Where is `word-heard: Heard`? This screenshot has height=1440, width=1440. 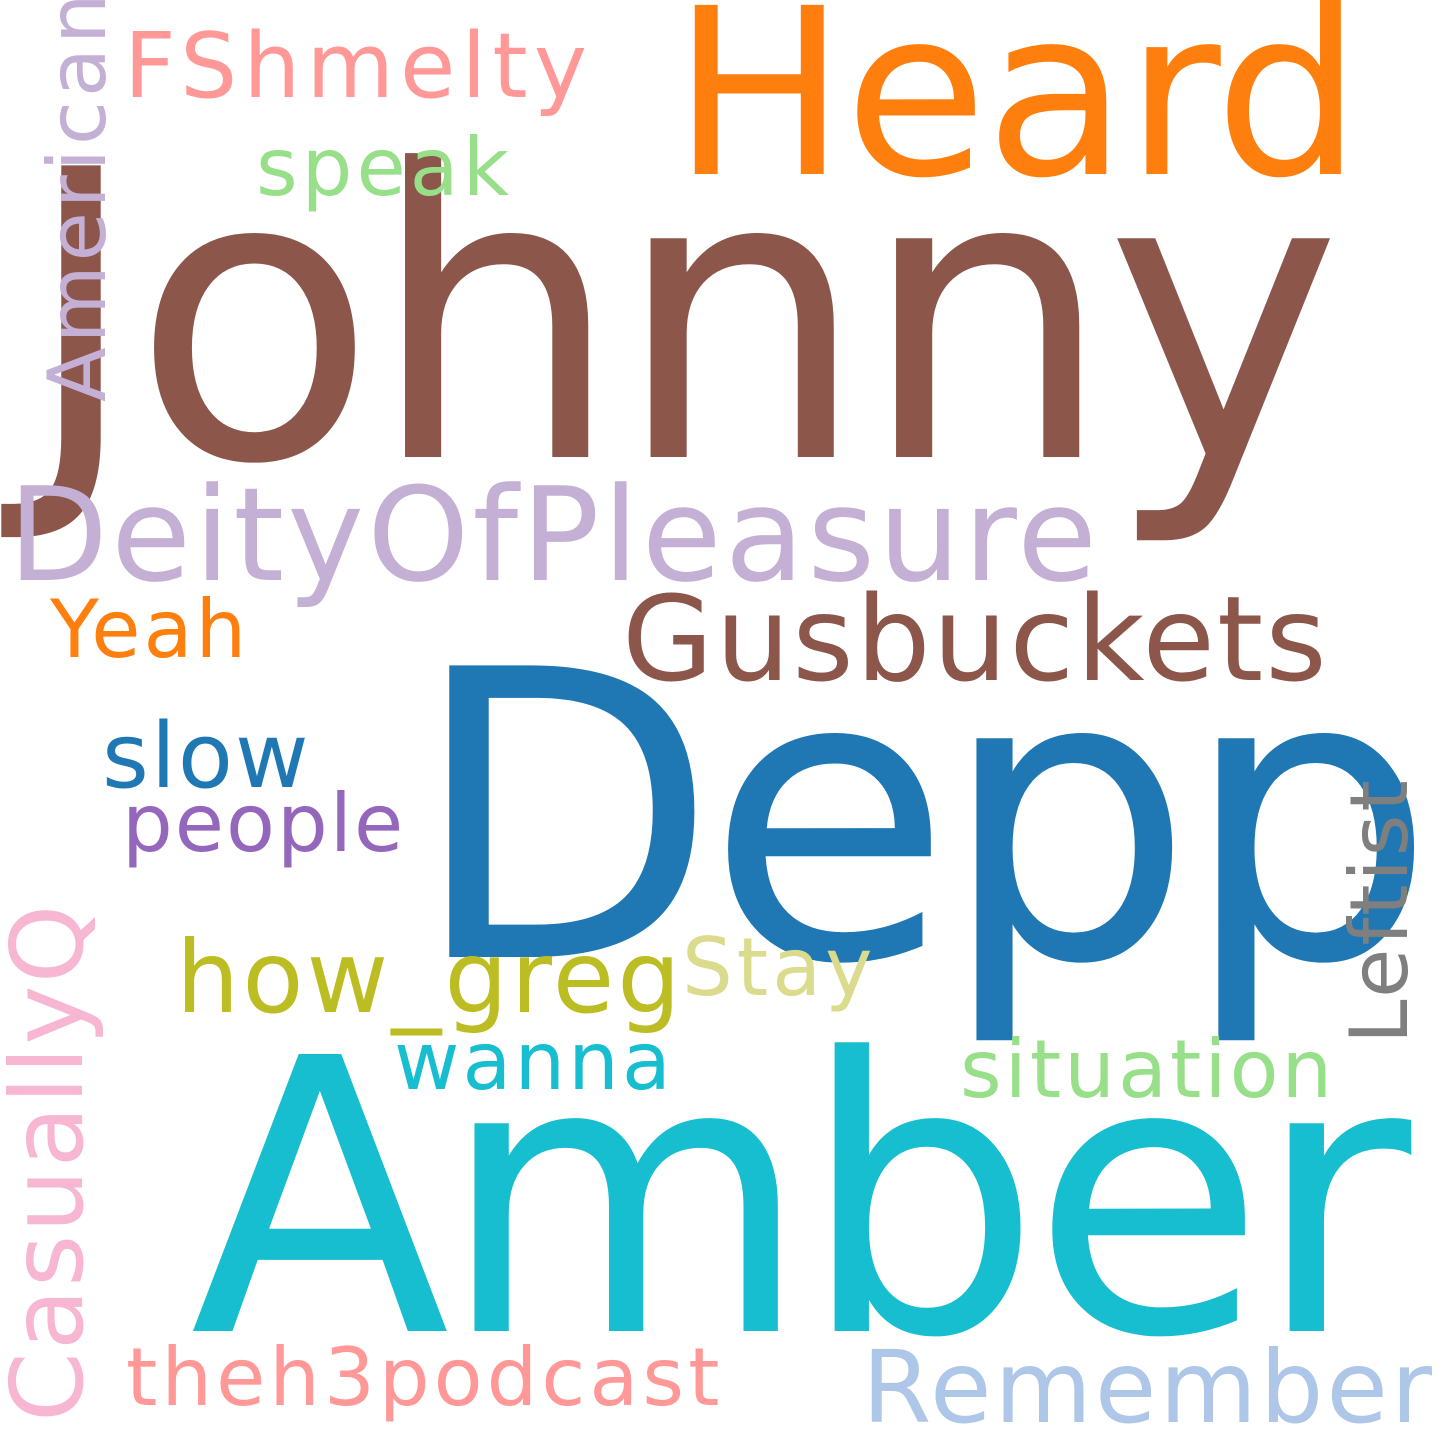 word-heard: Heard is located at coordinates (1017, 114).